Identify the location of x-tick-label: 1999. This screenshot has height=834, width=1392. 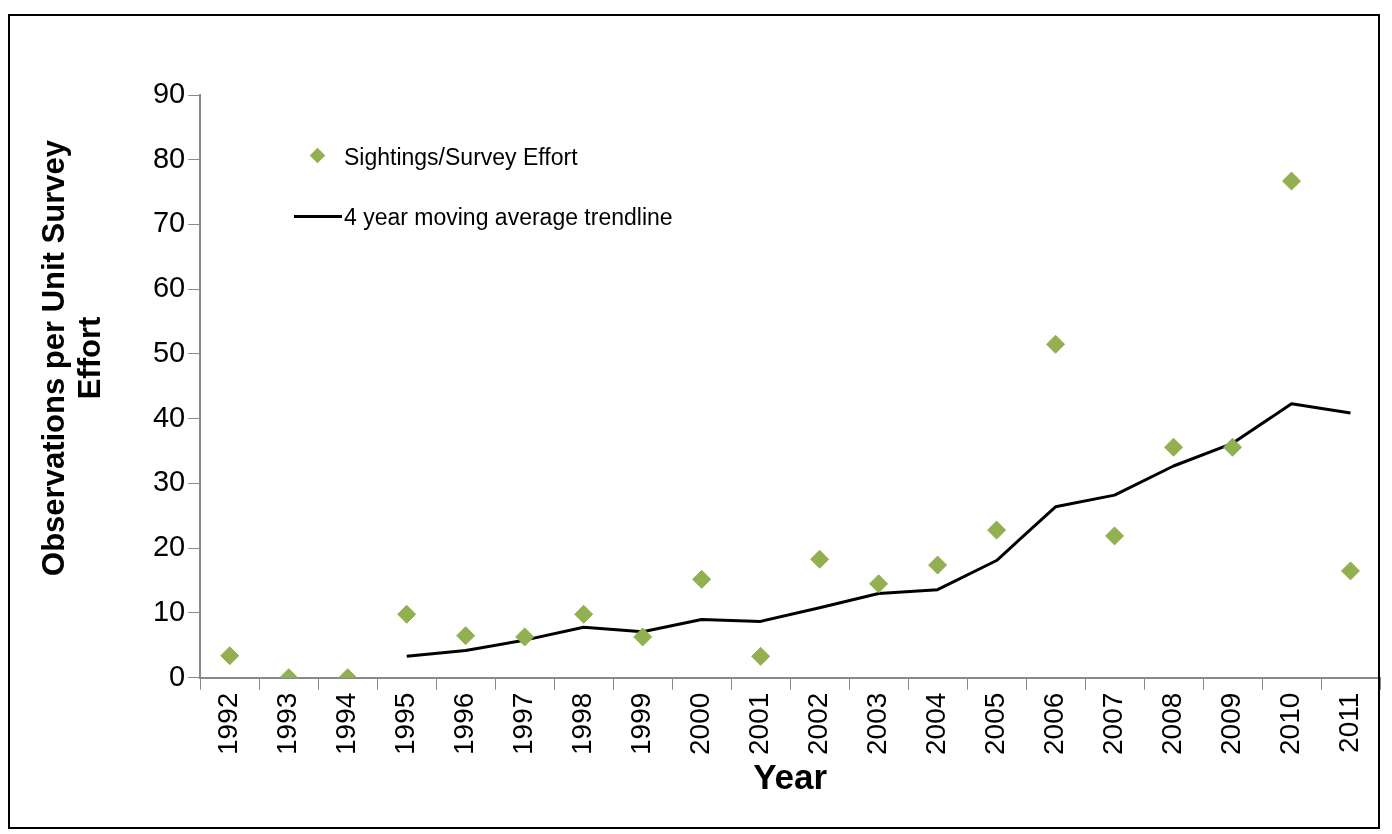
(641, 724).